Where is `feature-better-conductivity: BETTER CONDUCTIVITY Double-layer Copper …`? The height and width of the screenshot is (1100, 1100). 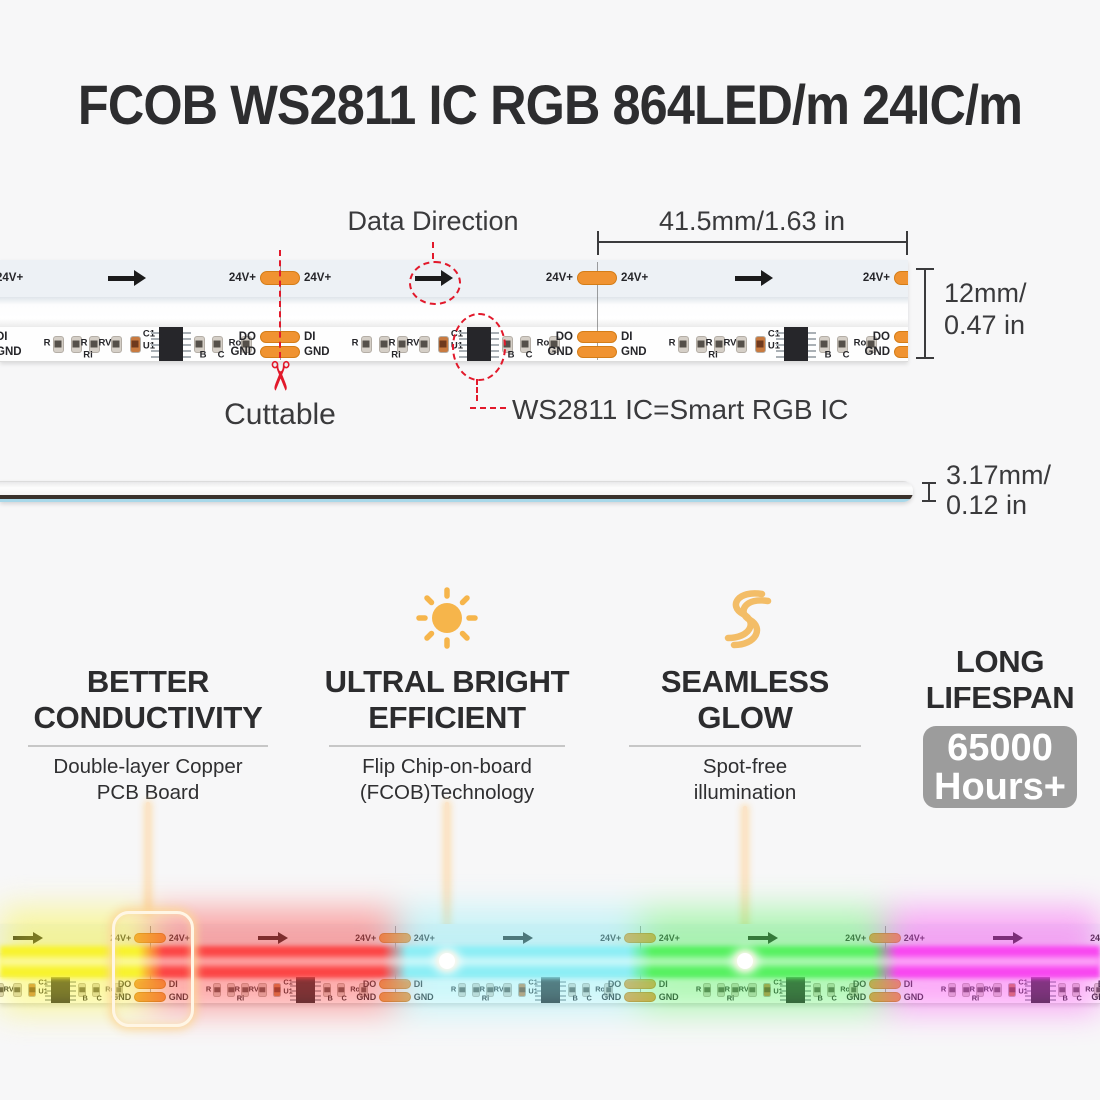 feature-better-conductivity: BETTER CONDUCTIVITY Double-layer Copper … is located at coordinates (148, 735).